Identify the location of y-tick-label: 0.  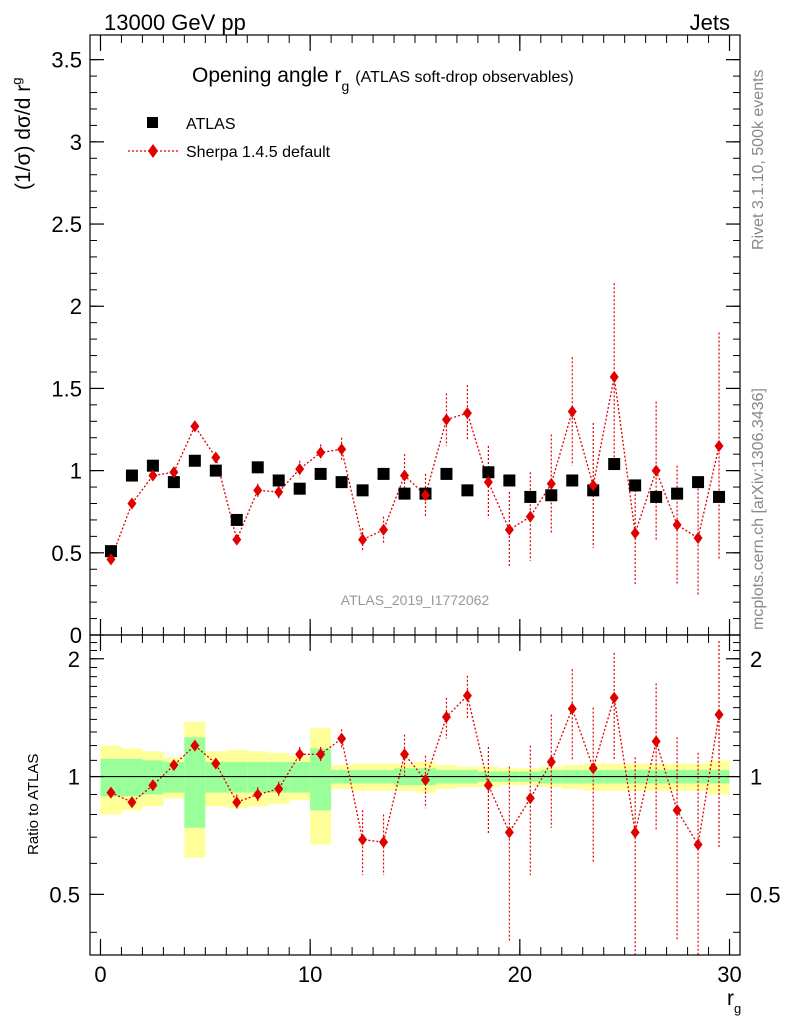
(76, 635).